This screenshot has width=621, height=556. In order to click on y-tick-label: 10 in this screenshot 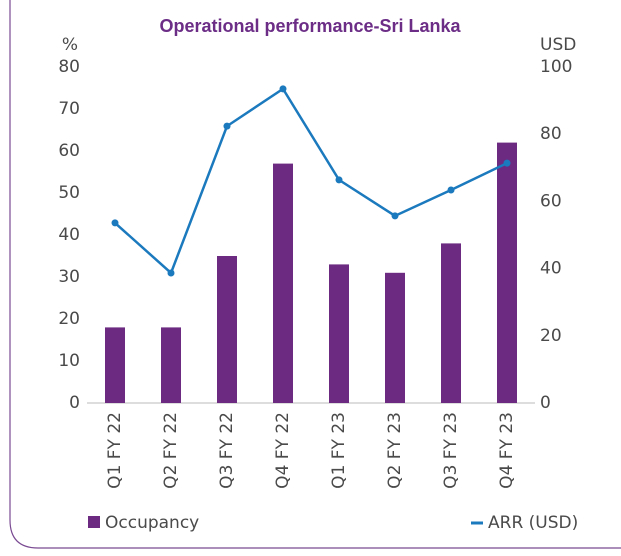, I will do `click(69, 361)`.